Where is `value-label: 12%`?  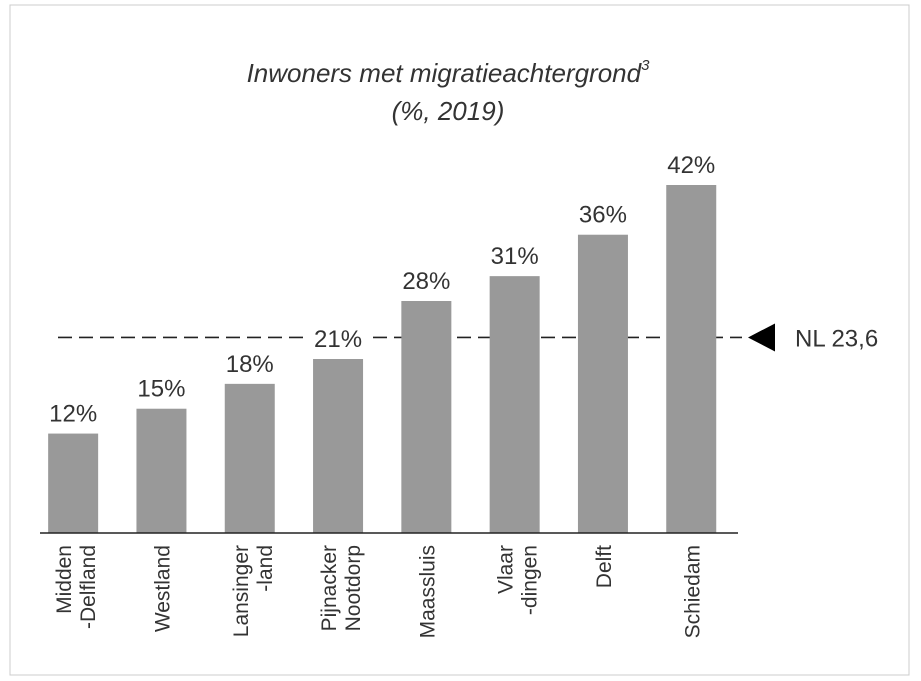 value-label: 12% is located at coordinates (73, 414).